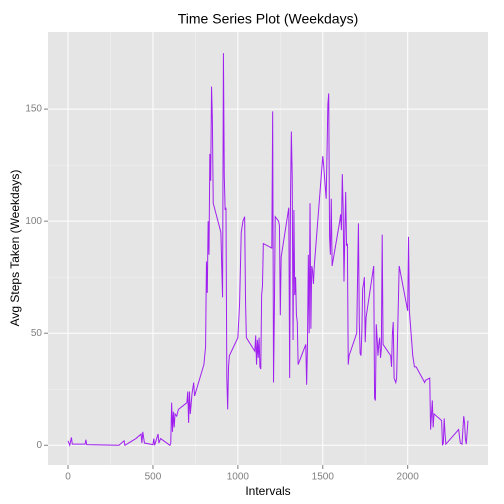  Describe the element at coordinates (68, 477) in the screenshot. I see `x-tick-label: 0` at that location.